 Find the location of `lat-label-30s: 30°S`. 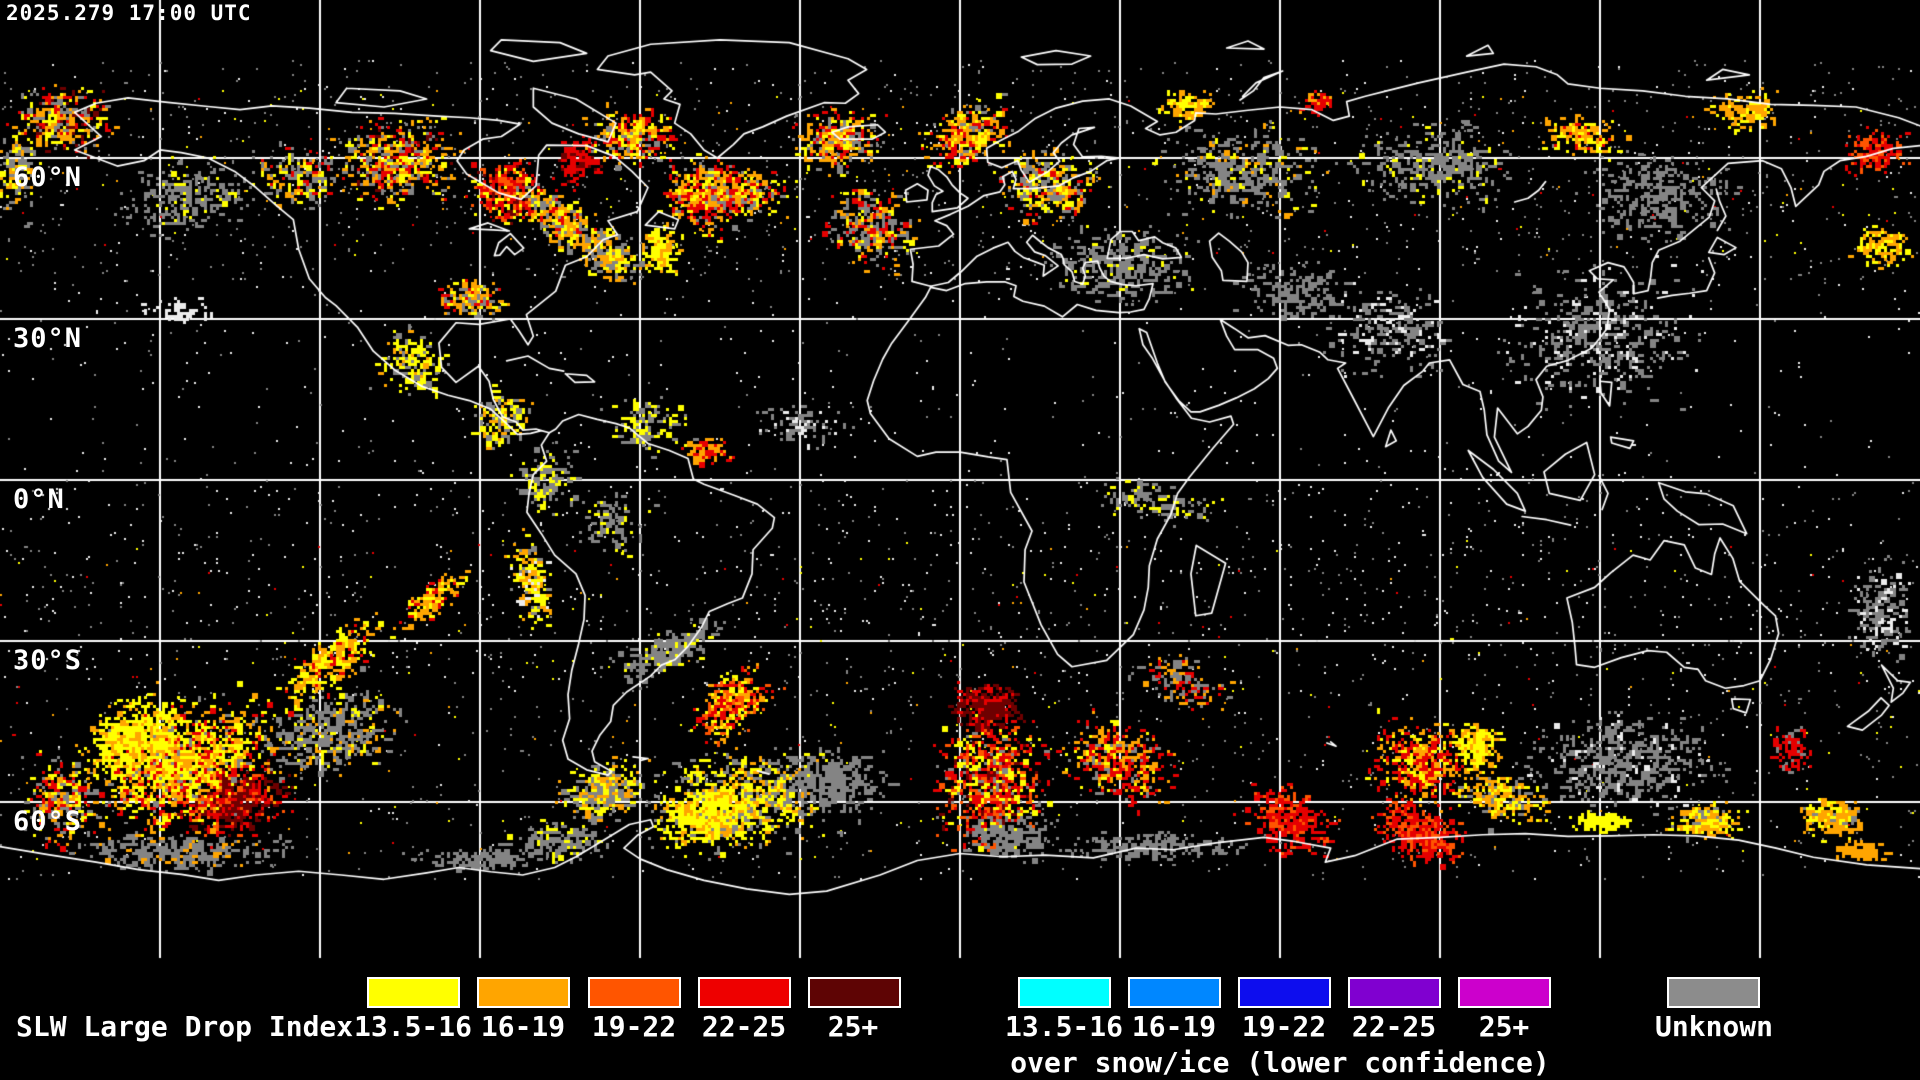

lat-label-30s: 30°S is located at coordinates (48, 660).